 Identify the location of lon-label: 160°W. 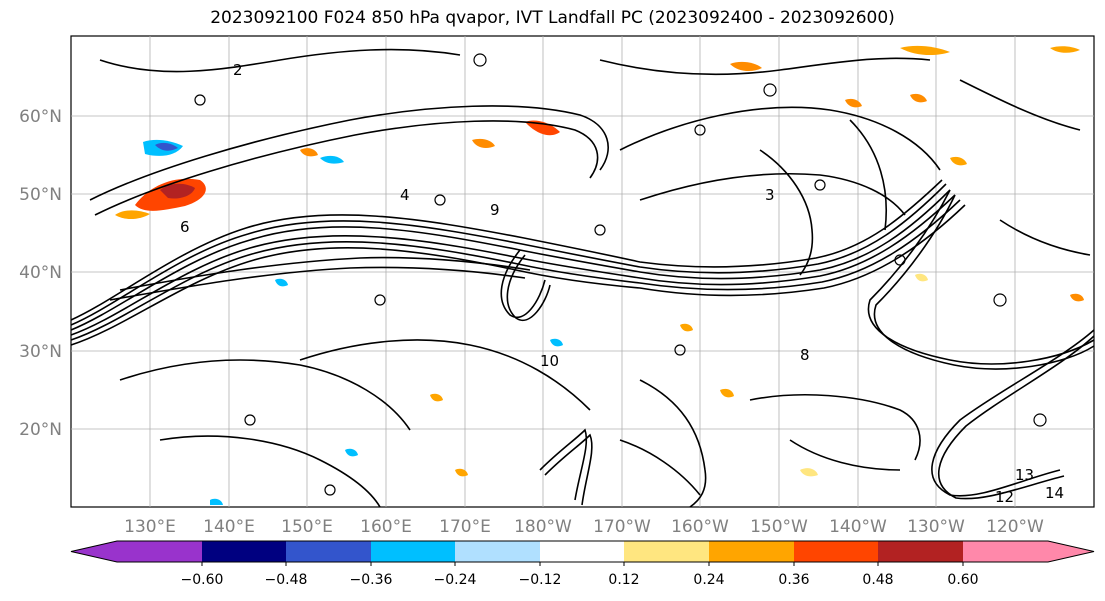
(700, 527).